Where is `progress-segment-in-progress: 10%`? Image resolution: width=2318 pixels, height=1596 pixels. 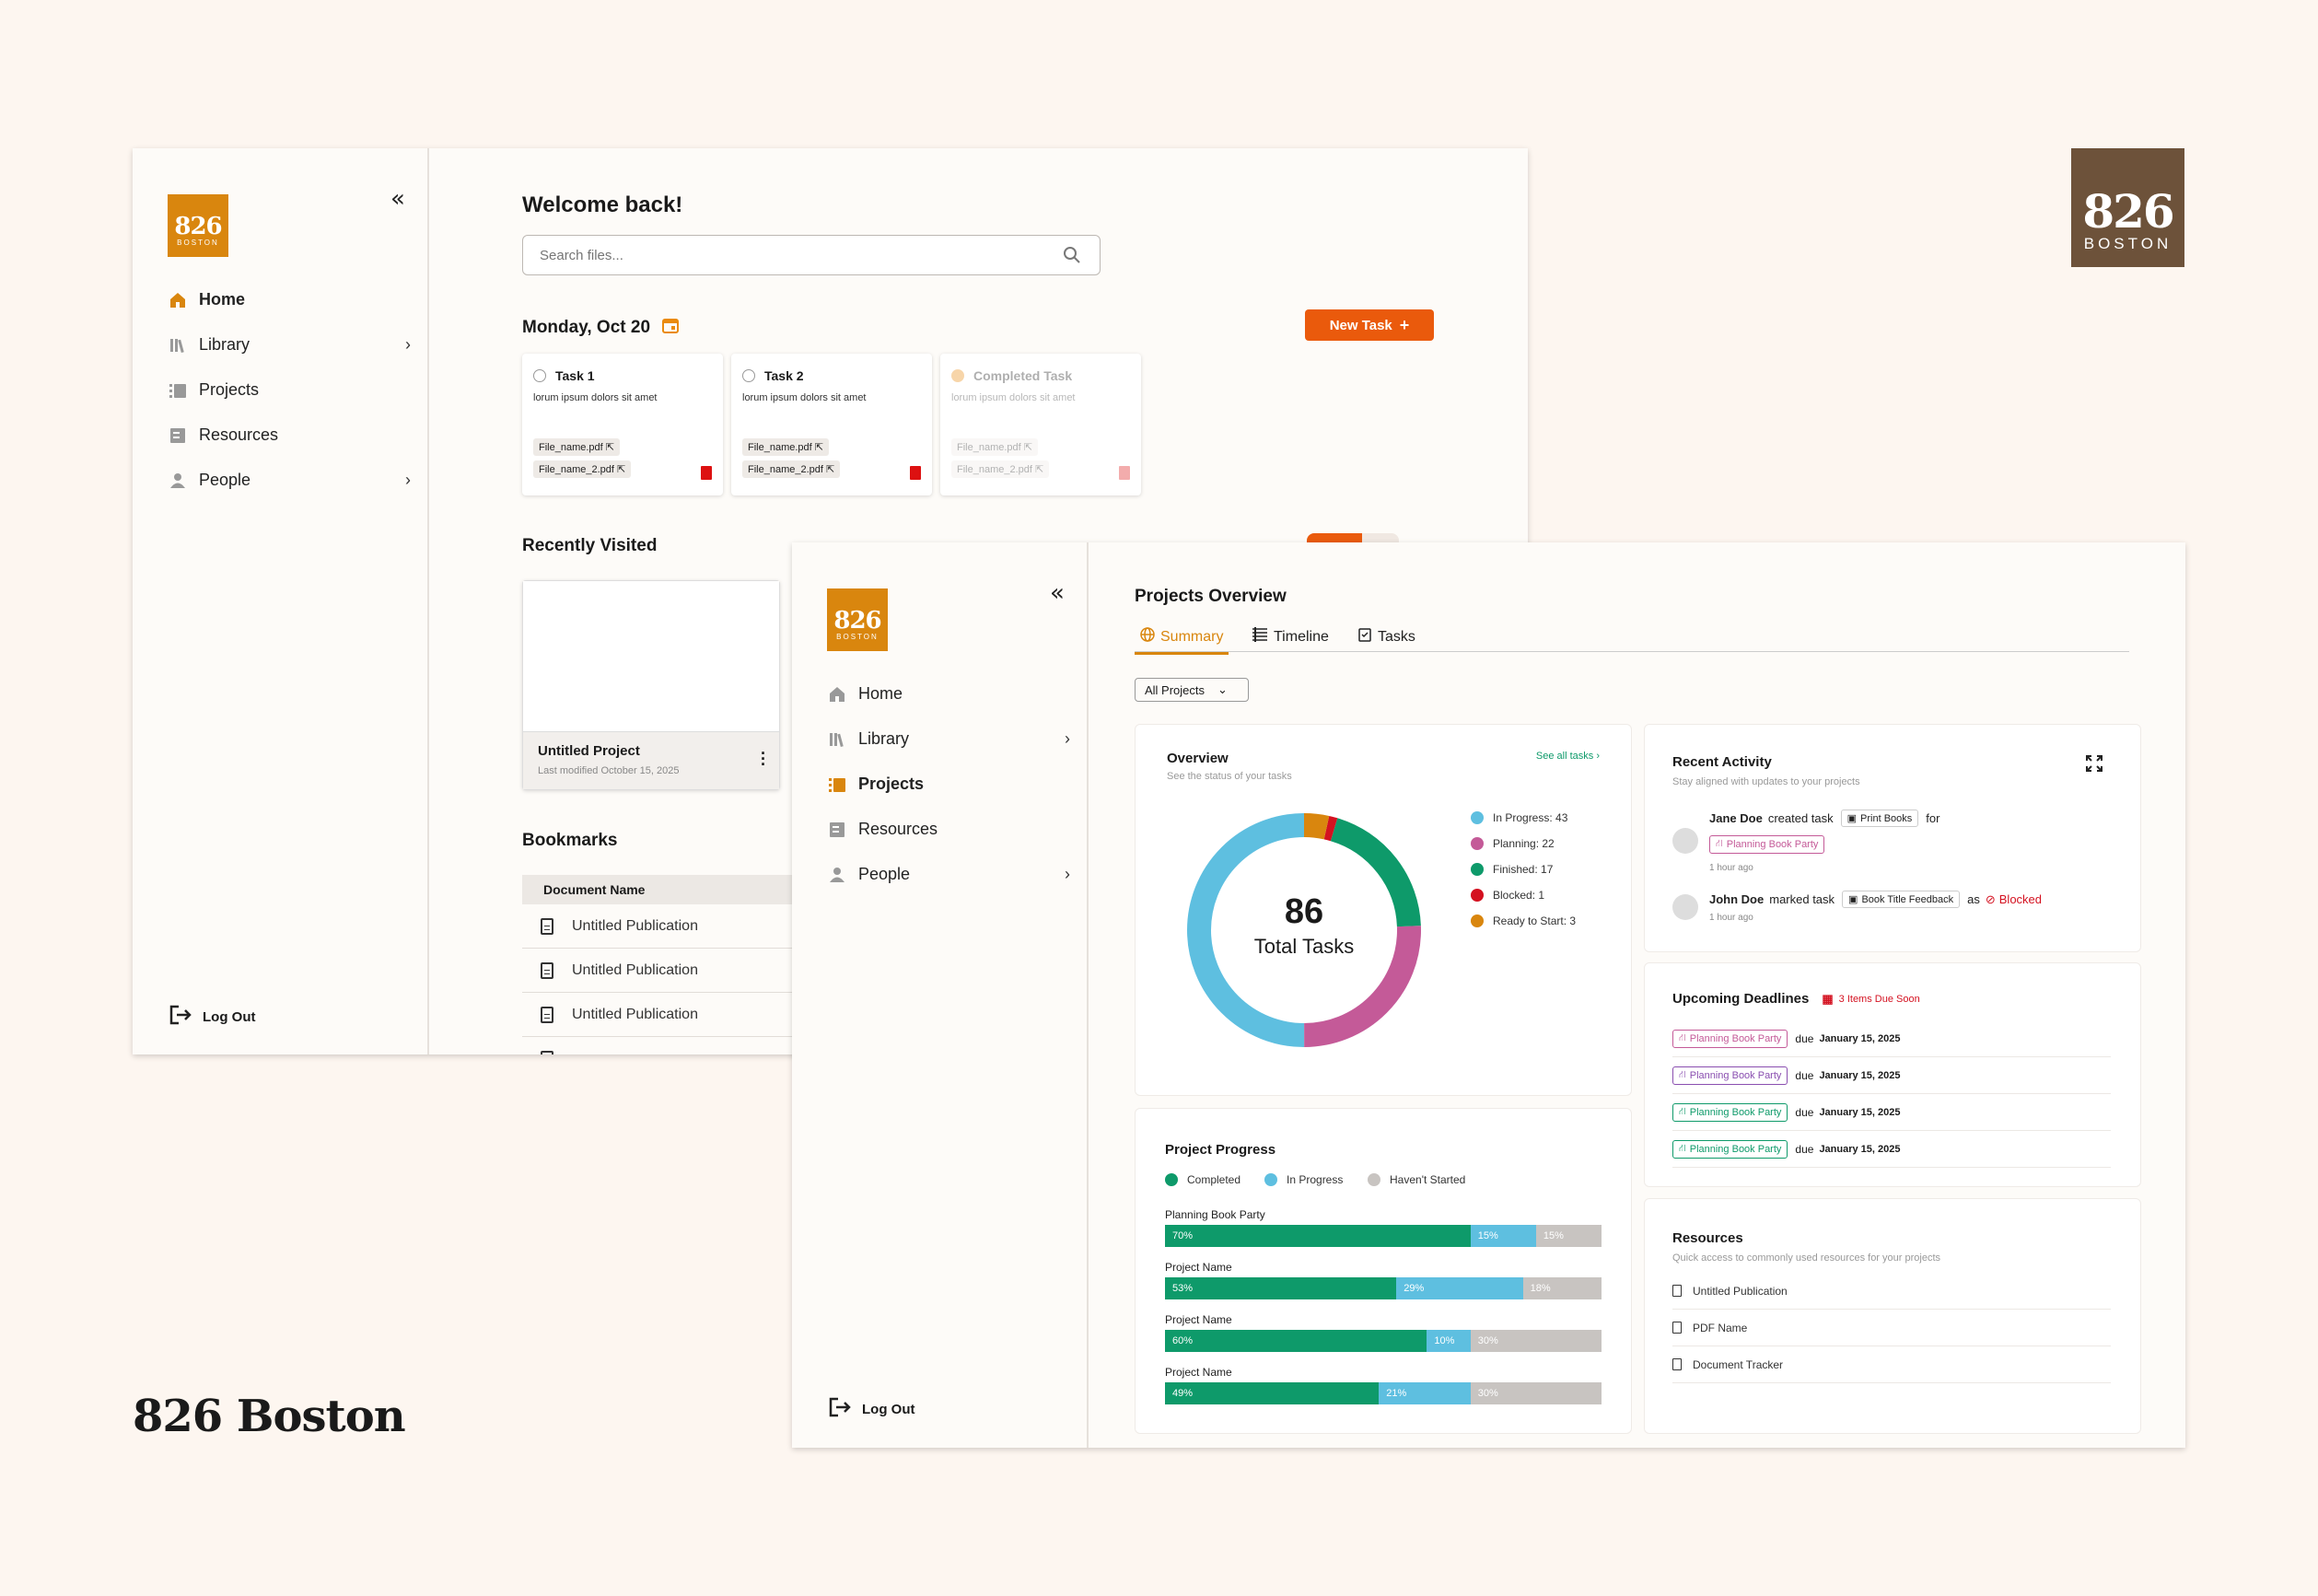 progress-segment-in-progress: 10% is located at coordinates (1449, 1341).